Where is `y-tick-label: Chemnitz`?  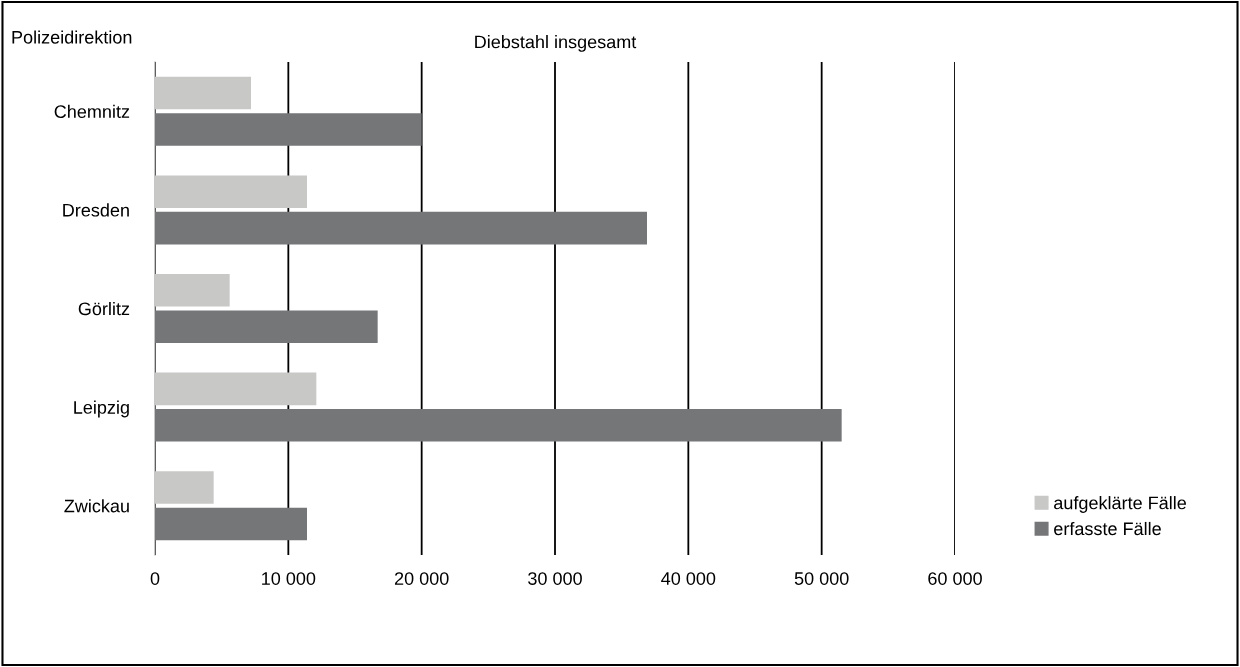 y-tick-label: Chemnitz is located at coordinates (92, 111).